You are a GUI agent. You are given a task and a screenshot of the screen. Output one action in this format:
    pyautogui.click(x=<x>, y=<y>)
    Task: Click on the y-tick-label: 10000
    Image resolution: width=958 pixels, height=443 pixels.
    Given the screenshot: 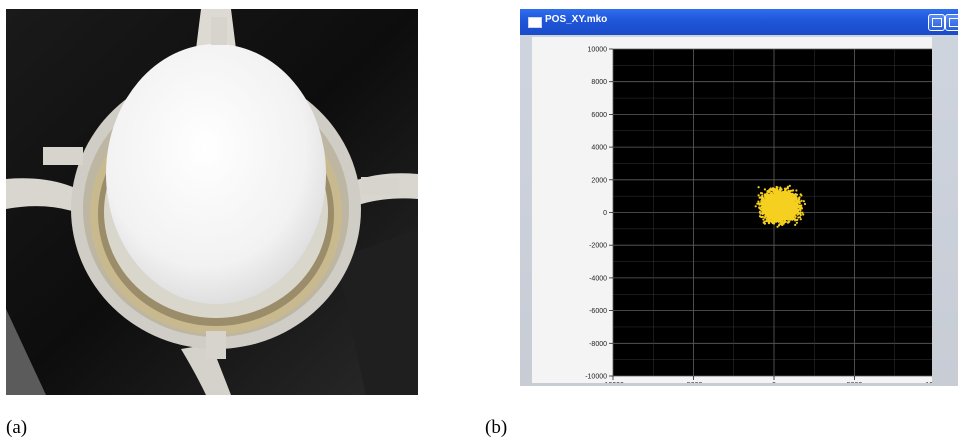 What is the action you would take?
    pyautogui.click(x=598, y=50)
    